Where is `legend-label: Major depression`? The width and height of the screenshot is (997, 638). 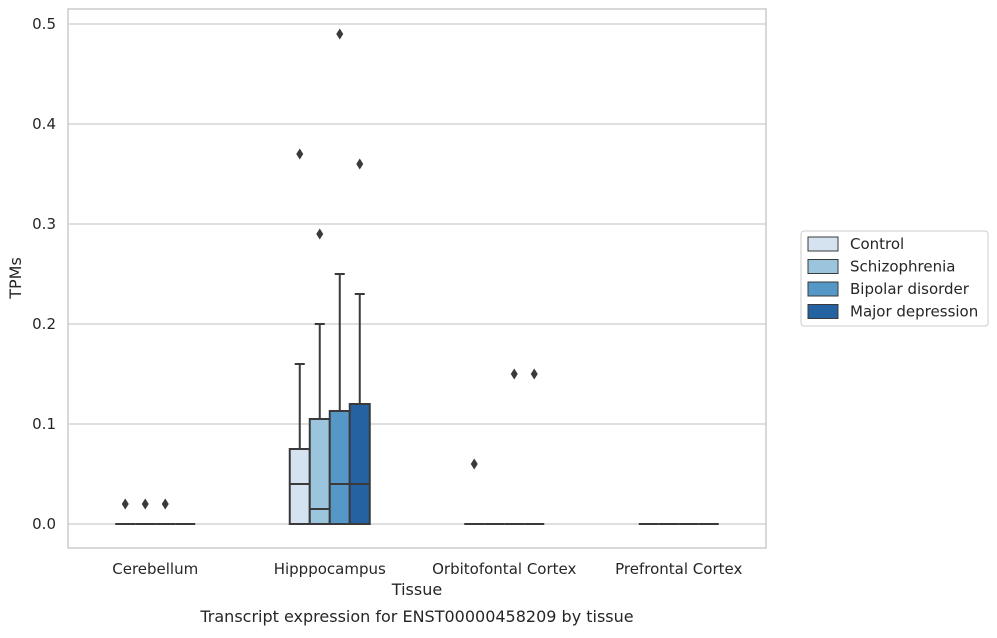
legend-label: Major depression is located at coordinates (914, 312).